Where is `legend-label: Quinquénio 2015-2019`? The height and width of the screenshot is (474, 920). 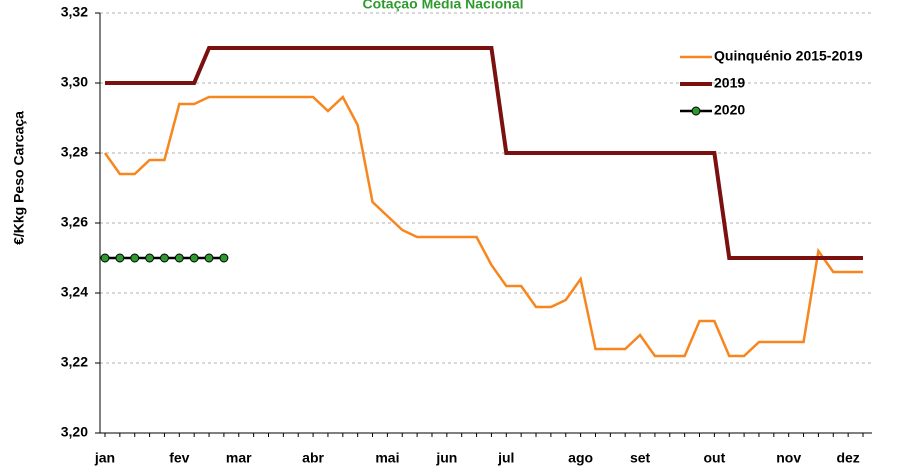
legend-label: Quinquénio 2015-2019 is located at coordinates (788, 56).